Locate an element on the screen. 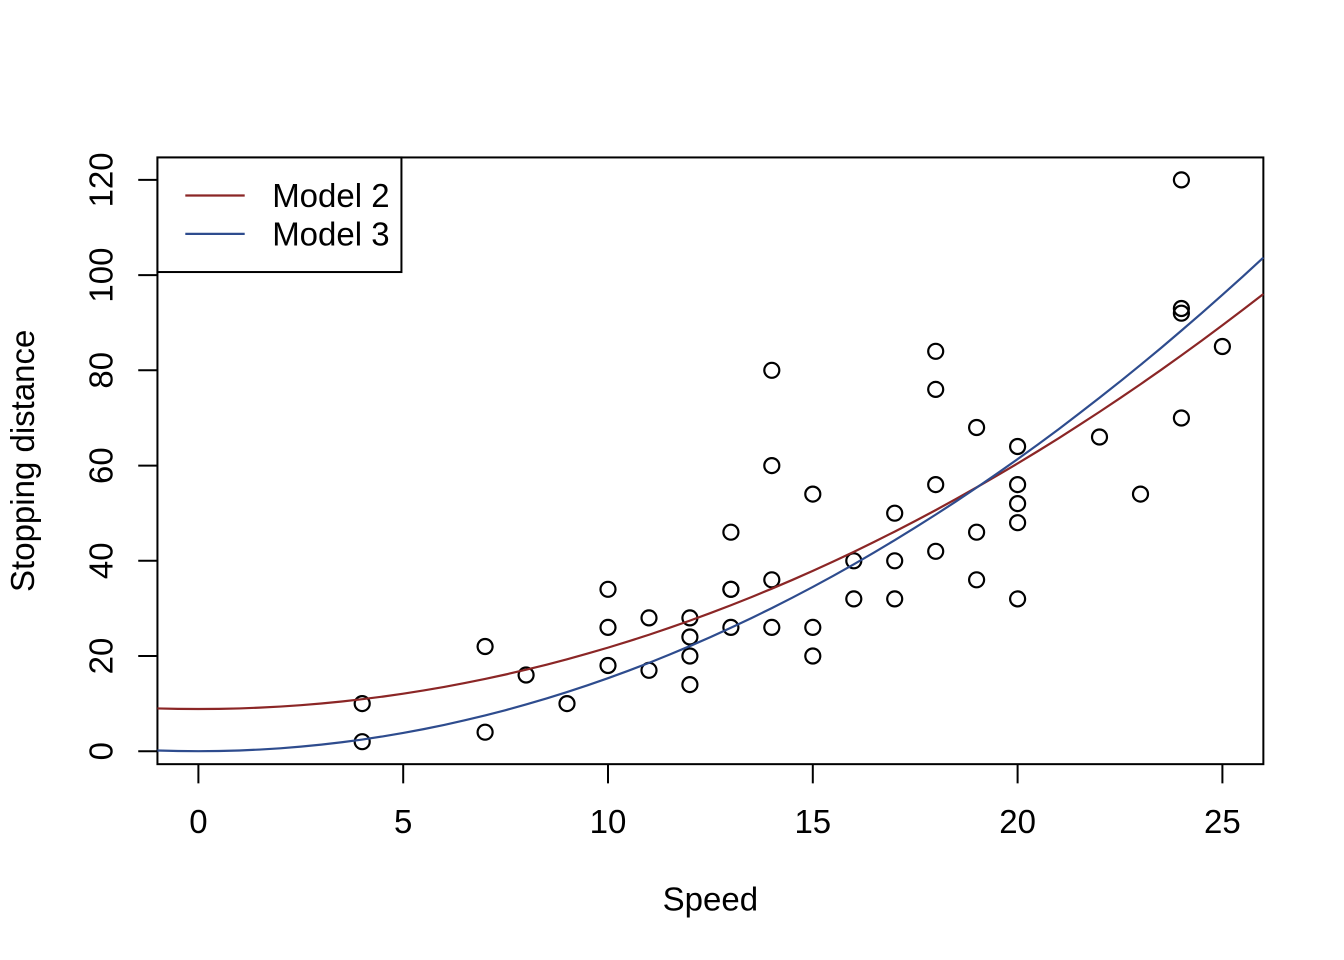 The image size is (1344, 960). svg-text: 100 is located at coordinates (100, 275).